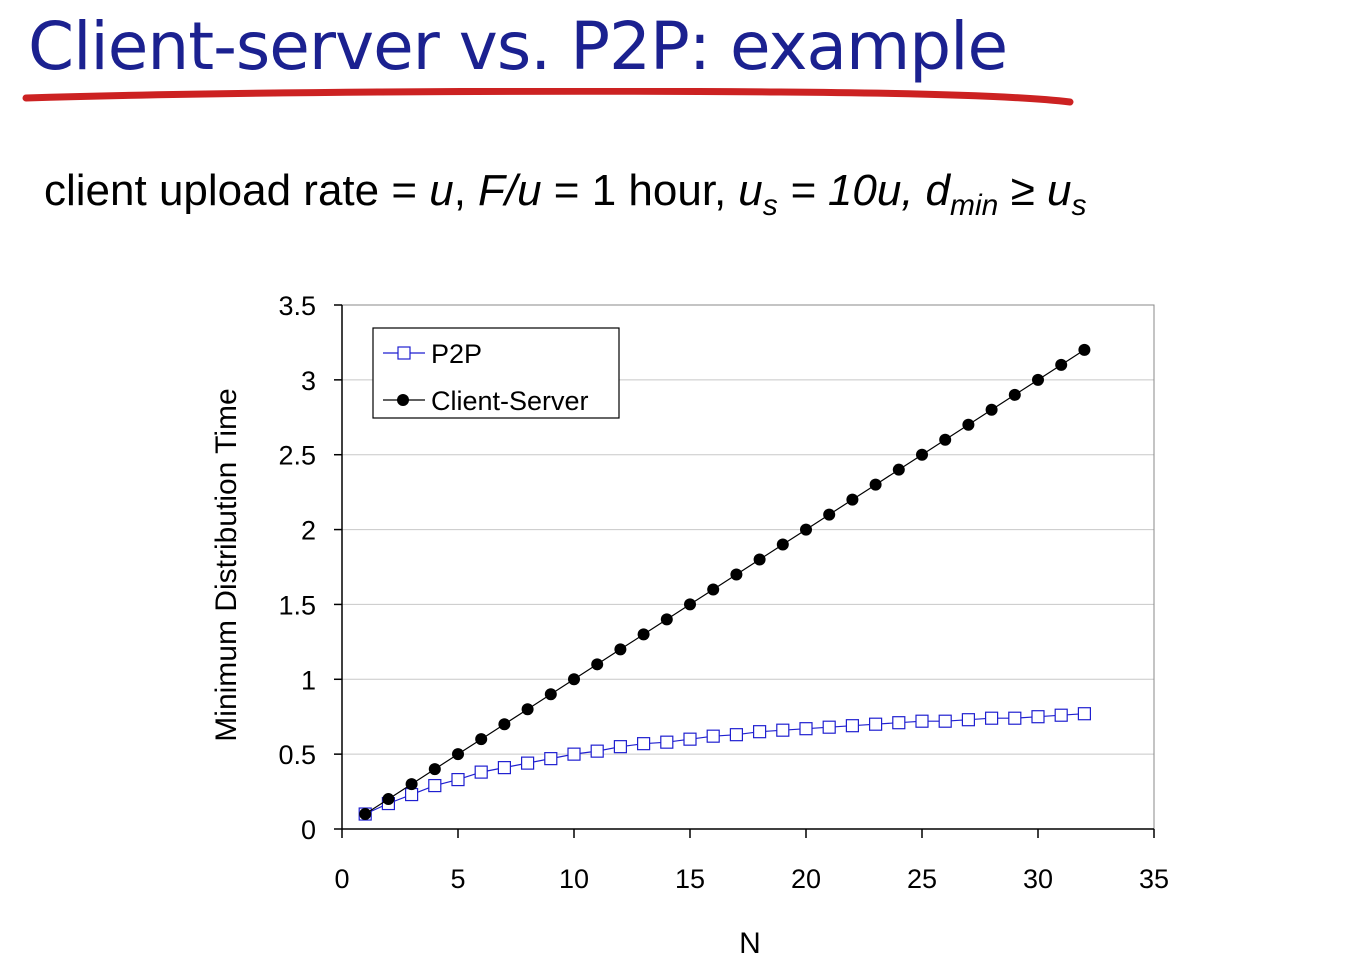 This screenshot has width=1368, height=978. What do you see at coordinates (1079, 205) in the screenshot?
I see `subtitle-us2-sub: s` at bounding box center [1079, 205].